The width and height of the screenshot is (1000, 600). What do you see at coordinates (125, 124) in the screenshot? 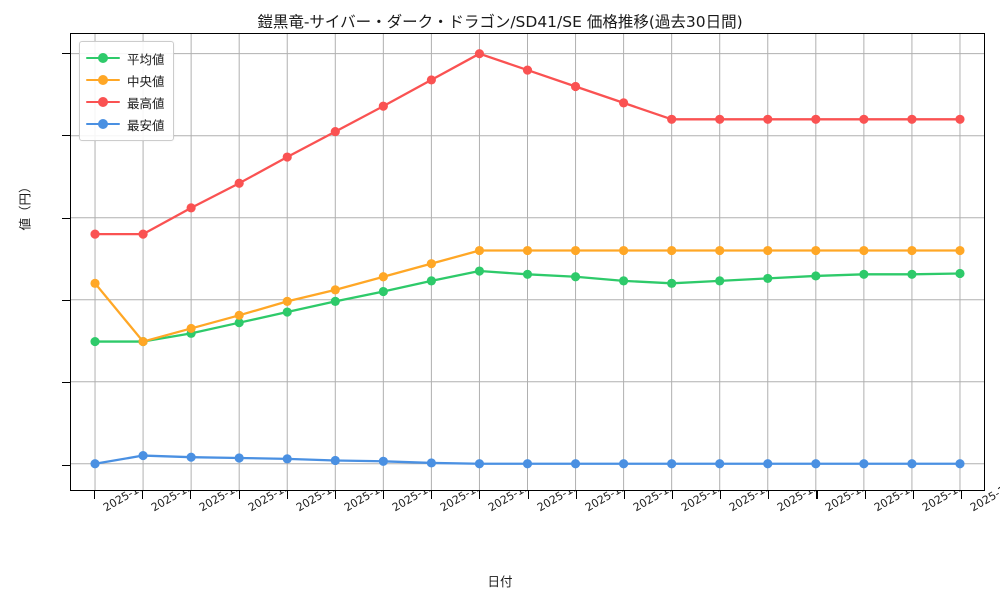
I see `legend-item-3: 最安値` at bounding box center [125, 124].